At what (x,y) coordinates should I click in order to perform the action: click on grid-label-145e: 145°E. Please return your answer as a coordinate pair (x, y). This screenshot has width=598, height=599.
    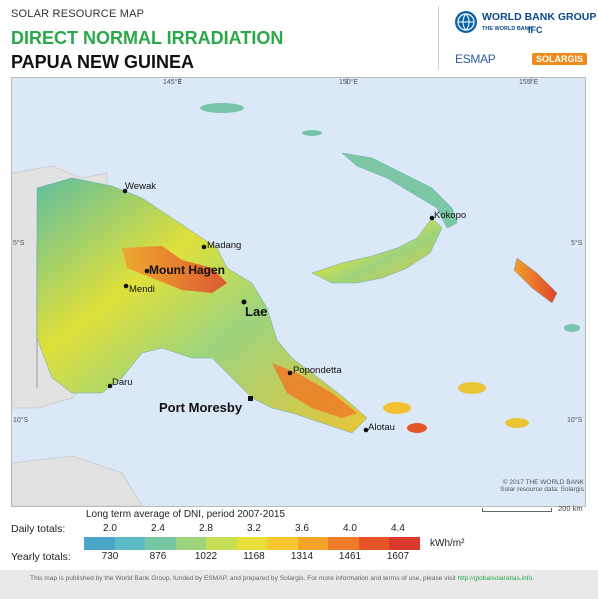
    Looking at the image, I should click on (173, 82).